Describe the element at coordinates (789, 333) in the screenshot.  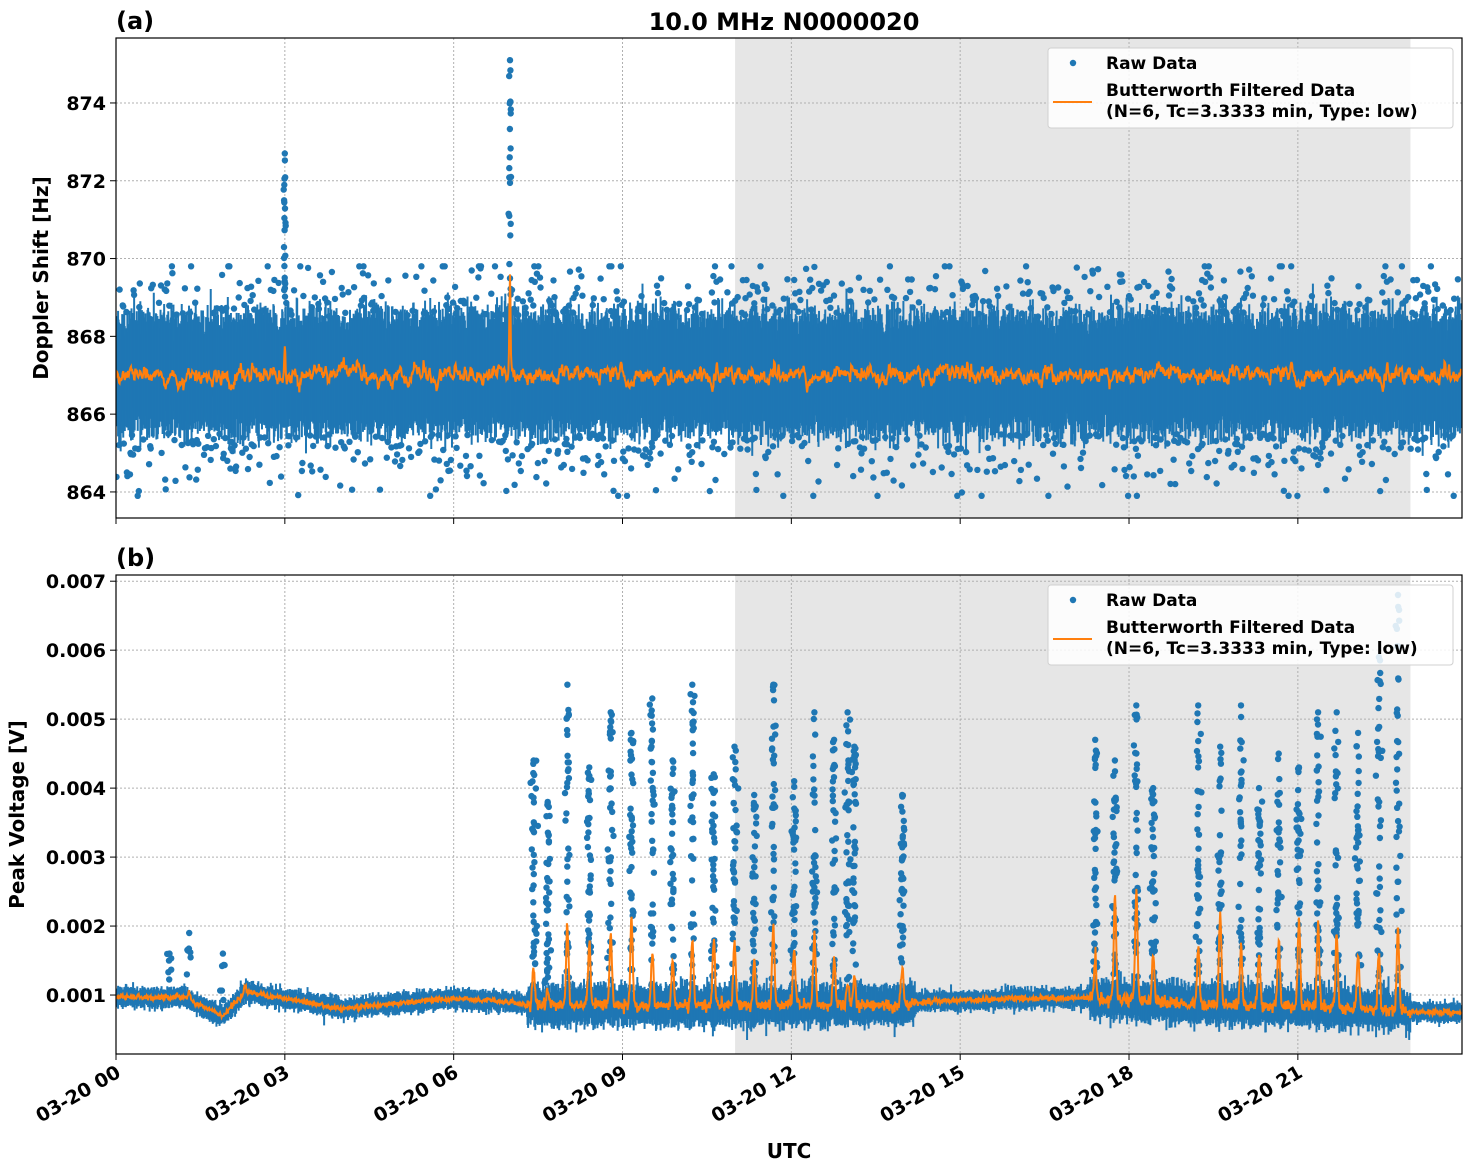
I see `filtered-data-line` at that location.